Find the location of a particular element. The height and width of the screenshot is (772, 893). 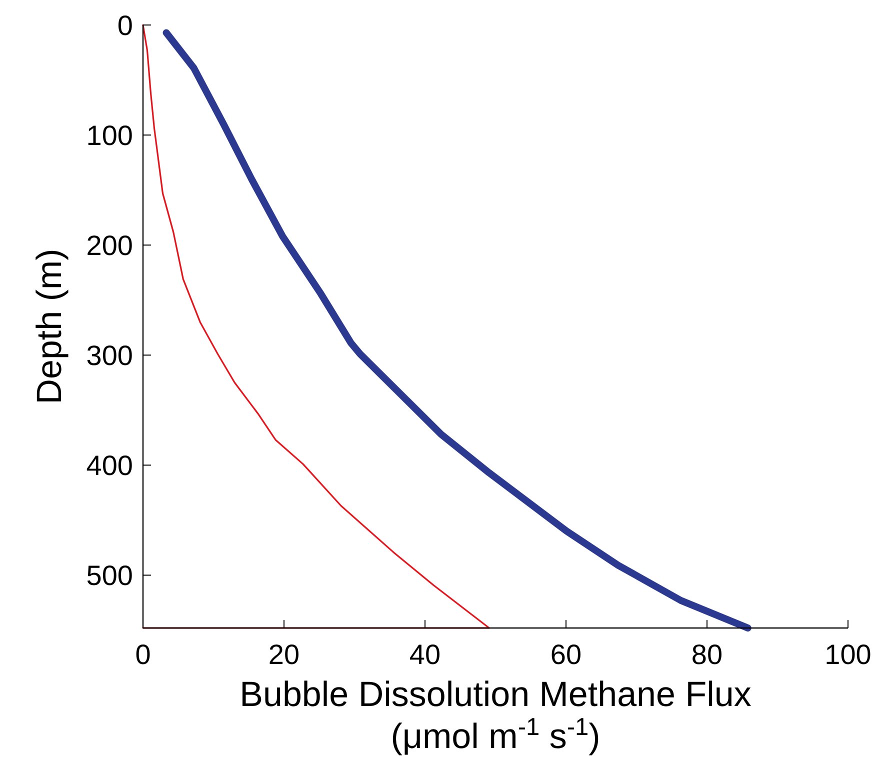

y-tick-label: 400 is located at coordinates (109, 465).